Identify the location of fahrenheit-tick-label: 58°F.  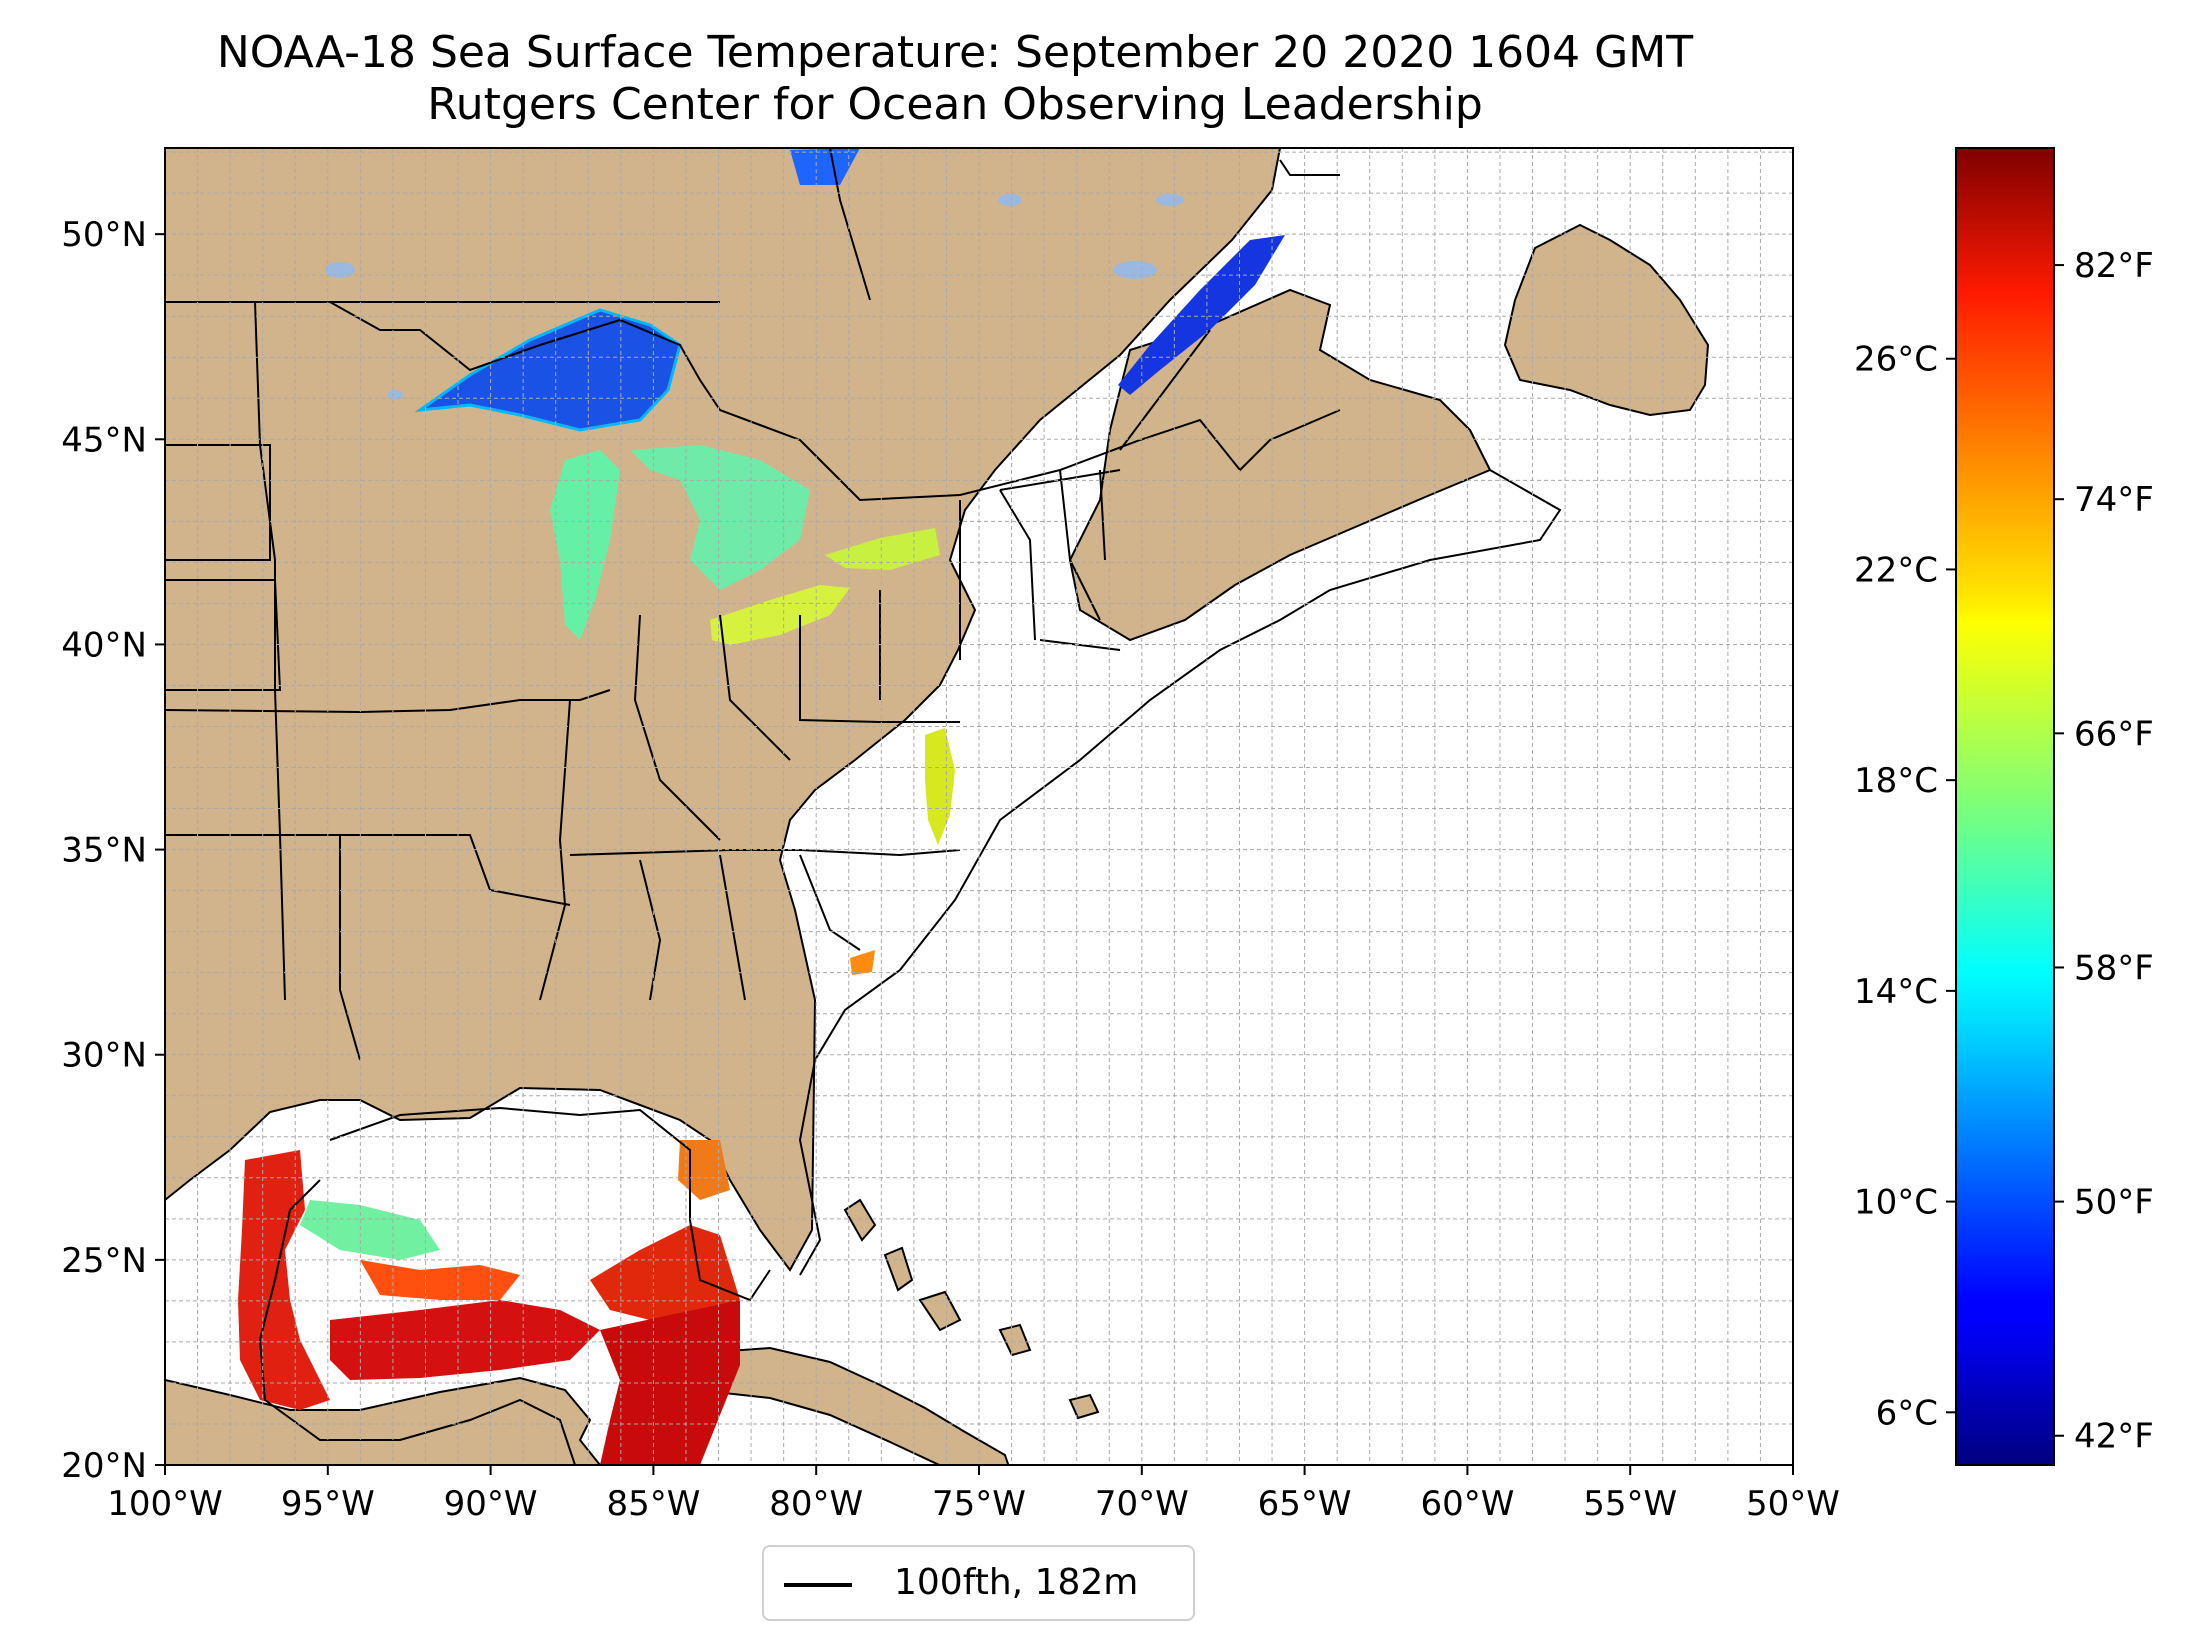
(2114, 968).